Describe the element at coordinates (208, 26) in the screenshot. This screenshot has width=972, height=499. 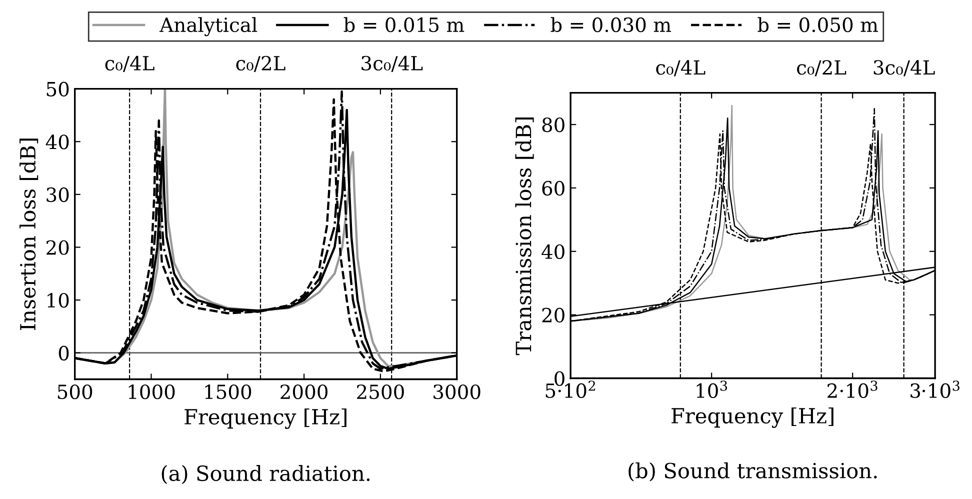
I see `legend-label: Analytical` at that location.